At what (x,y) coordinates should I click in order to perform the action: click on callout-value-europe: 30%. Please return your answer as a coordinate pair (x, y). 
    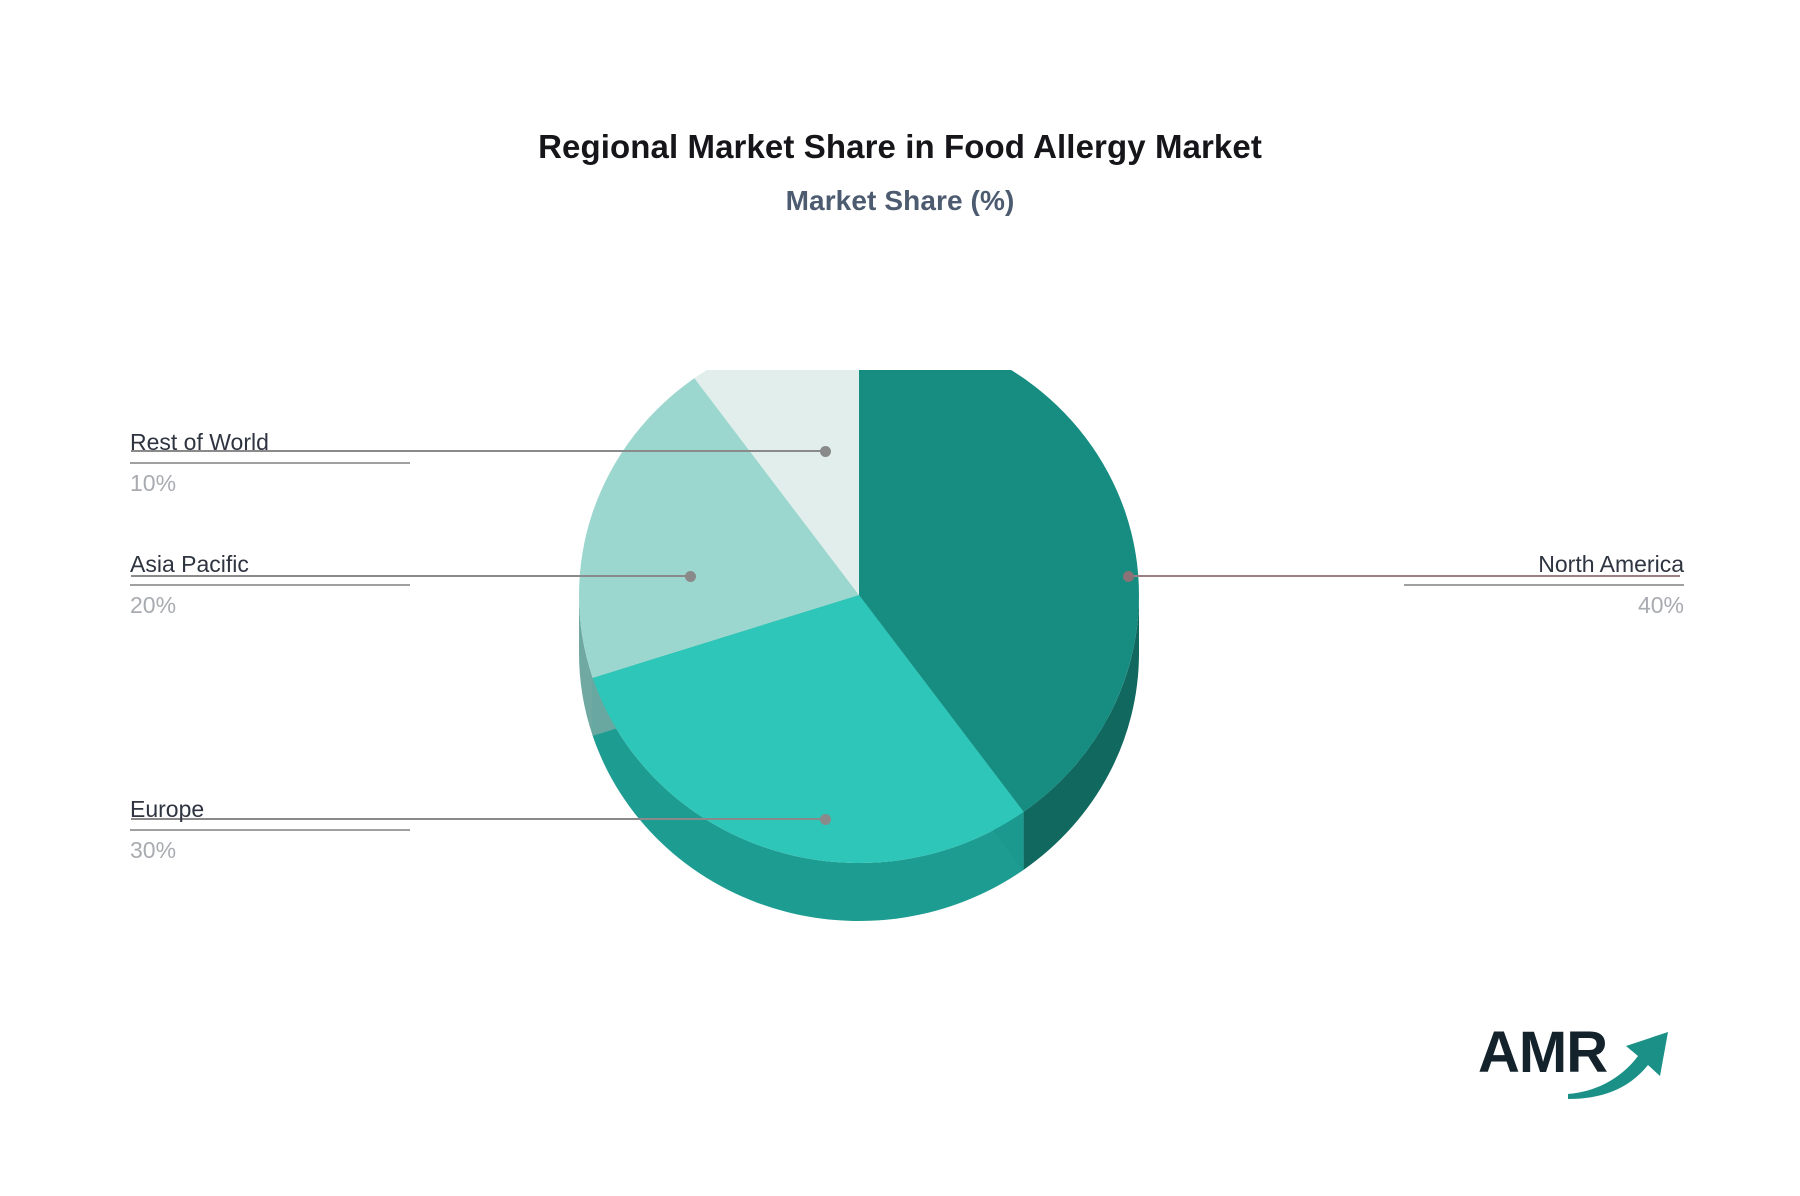
    Looking at the image, I should click on (153, 850).